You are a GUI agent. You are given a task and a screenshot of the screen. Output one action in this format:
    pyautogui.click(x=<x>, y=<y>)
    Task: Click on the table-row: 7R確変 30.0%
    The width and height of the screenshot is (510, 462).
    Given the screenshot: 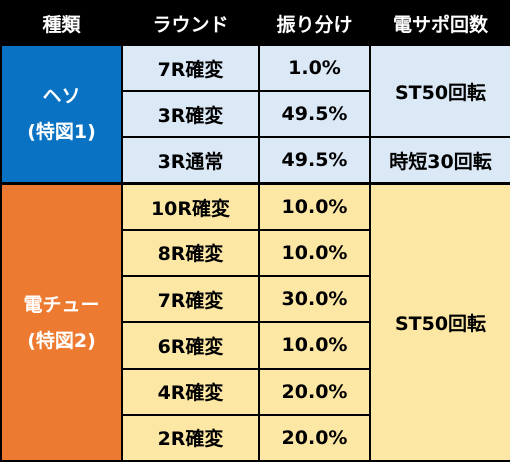 What is the action you would take?
    pyautogui.click(x=255, y=299)
    